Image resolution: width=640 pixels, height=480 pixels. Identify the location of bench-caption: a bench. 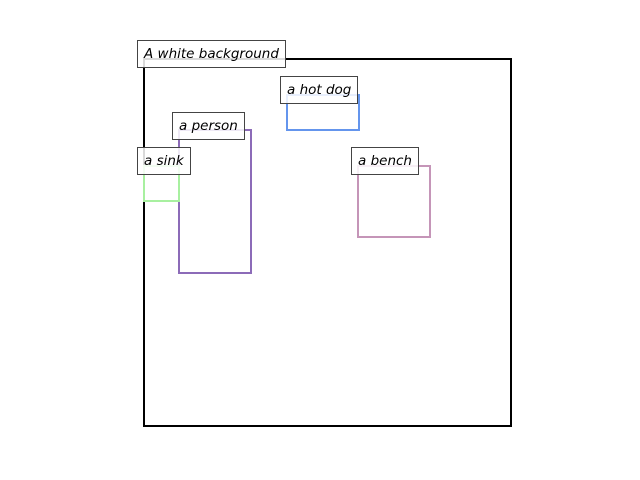
(385, 161).